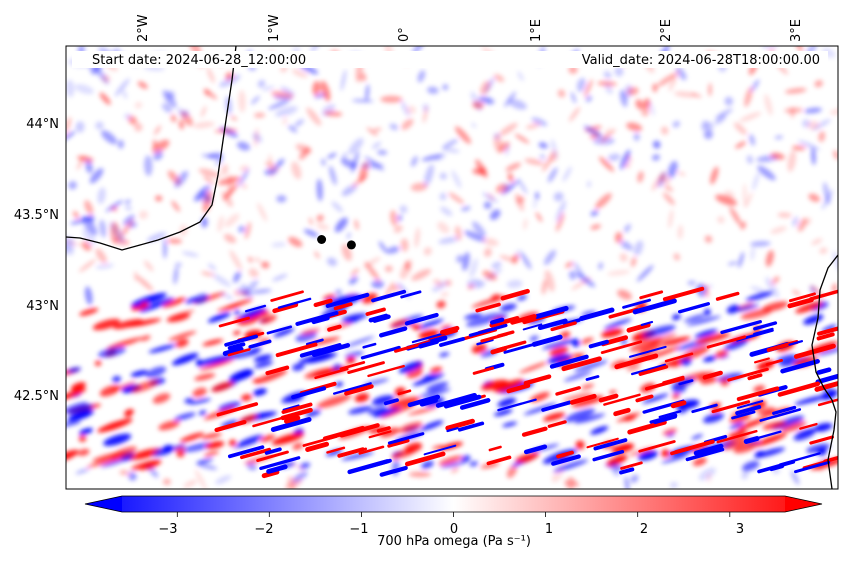 Image resolution: width=850 pixels, height=562 pixels. I want to click on lon-tick: 2°W, so click(143, 28).